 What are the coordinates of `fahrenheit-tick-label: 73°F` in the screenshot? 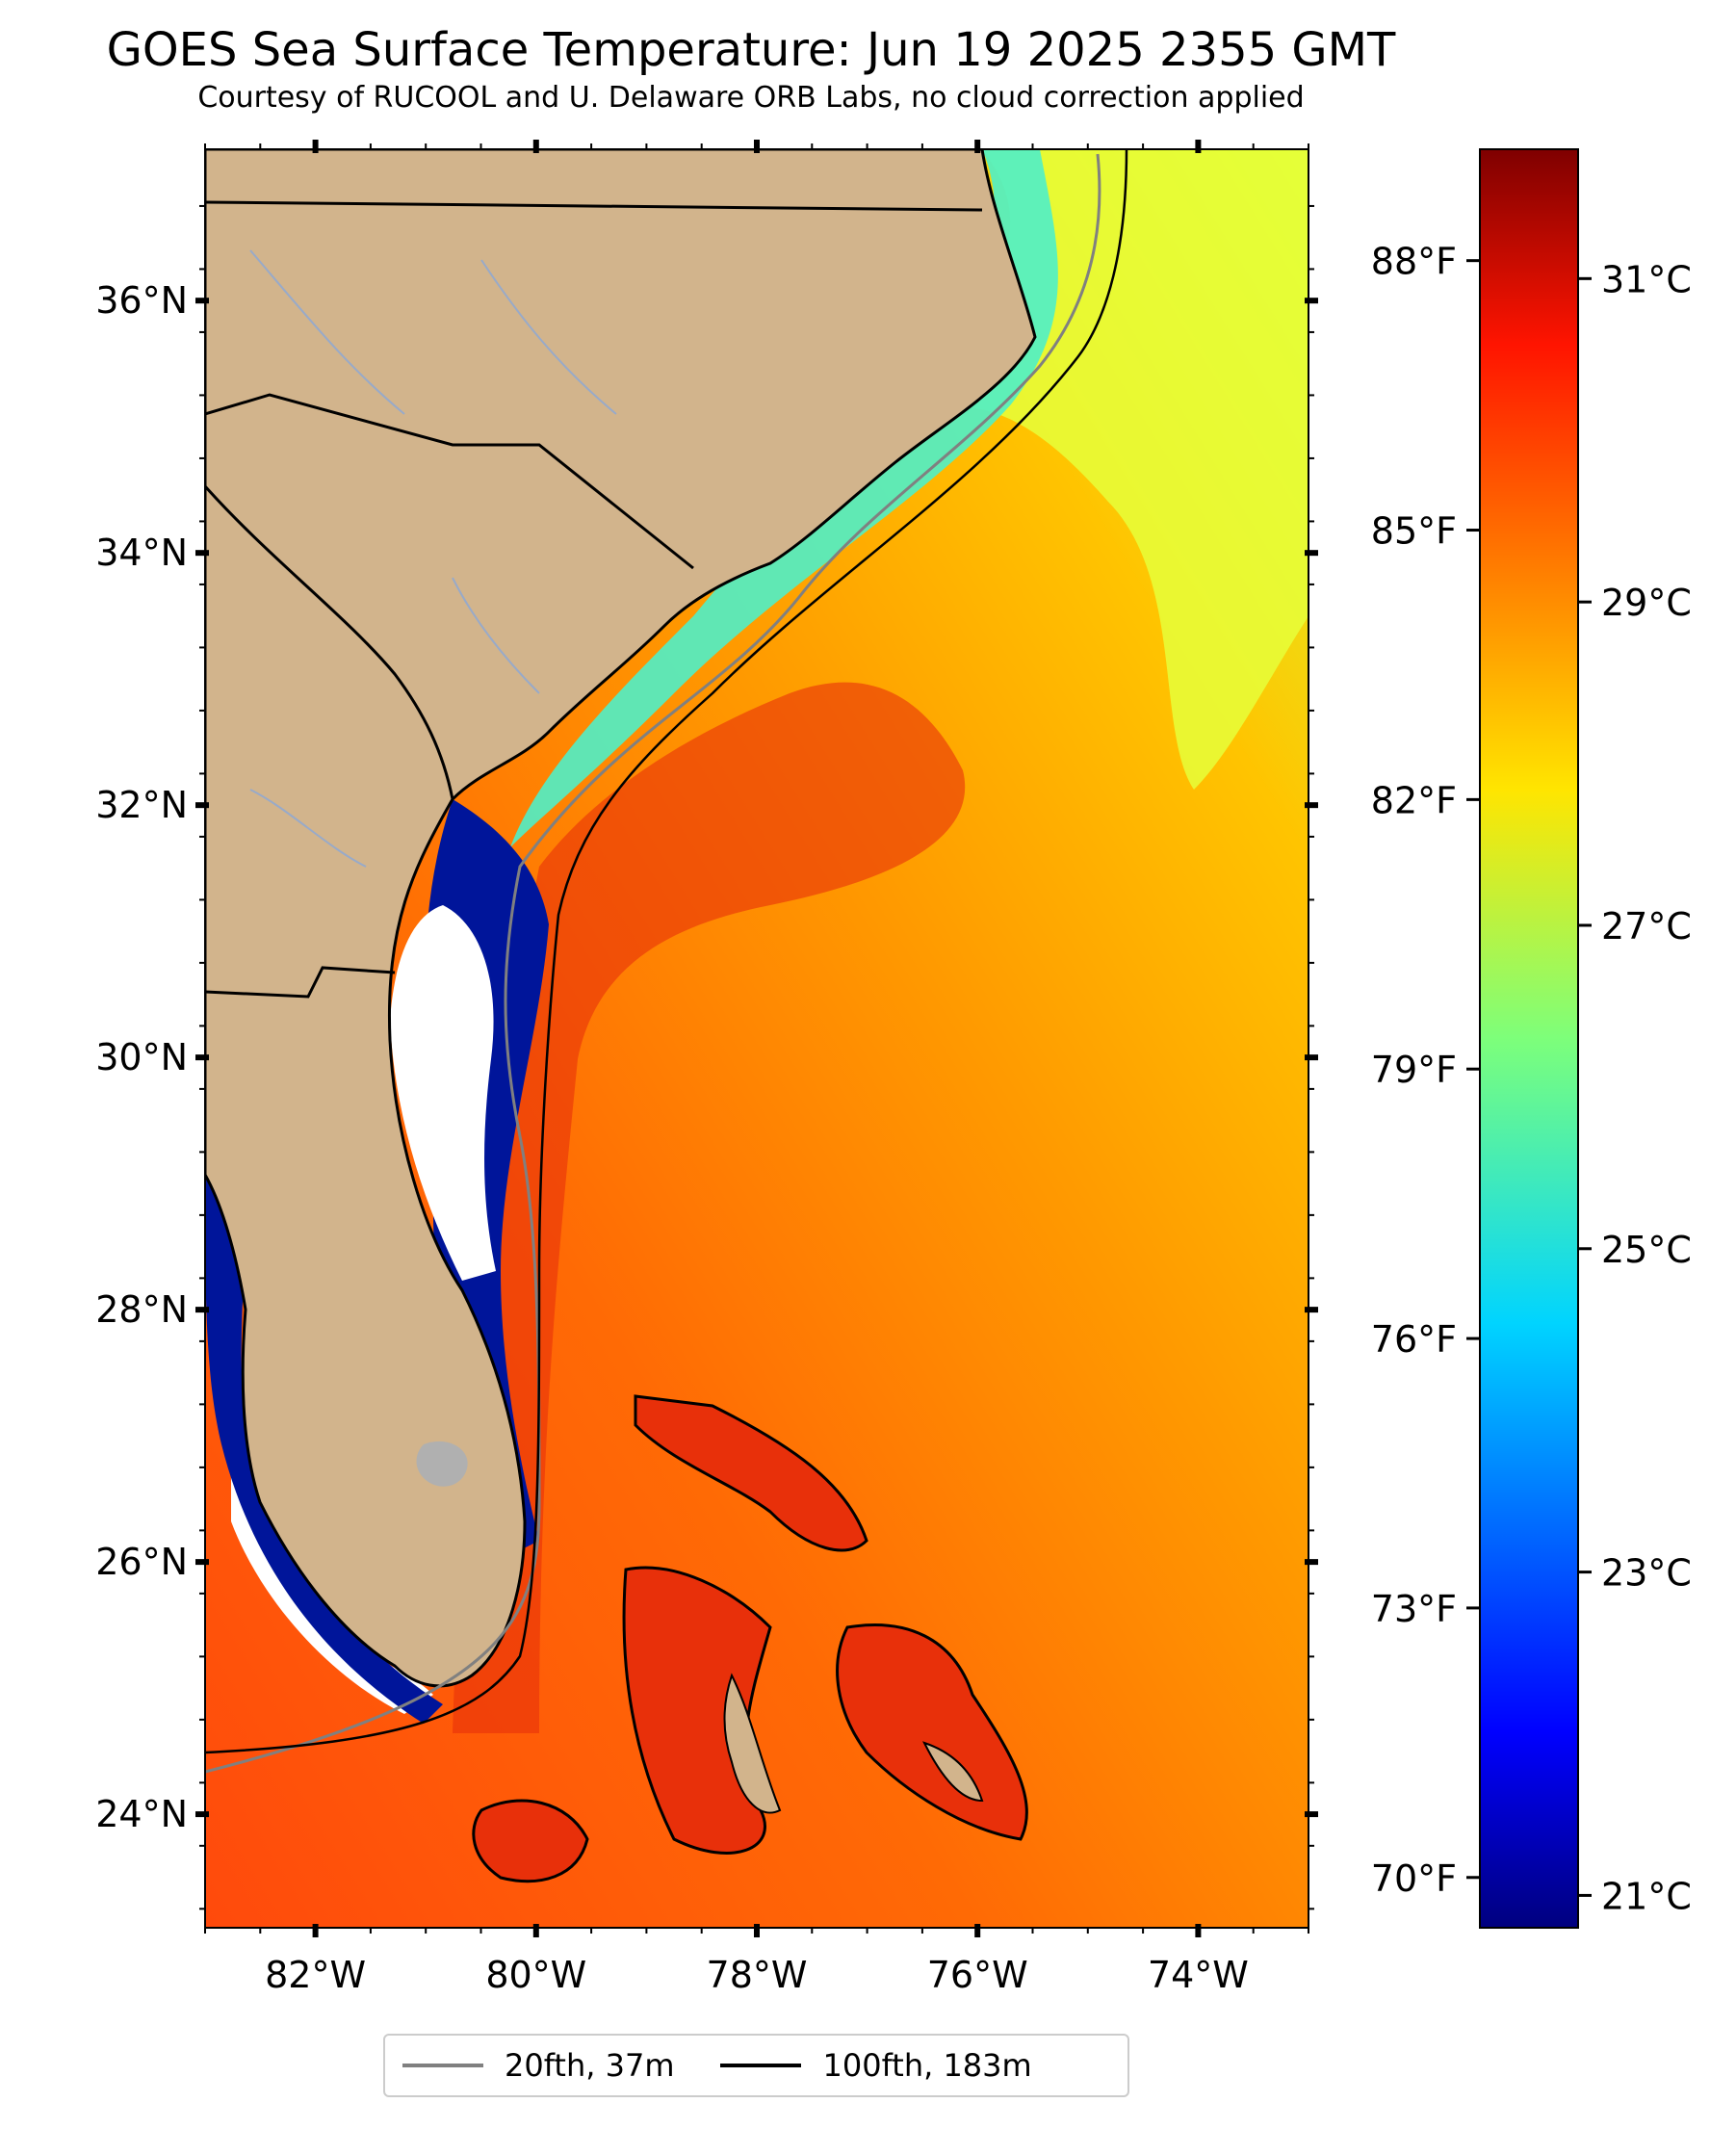 It's located at (1414, 1609).